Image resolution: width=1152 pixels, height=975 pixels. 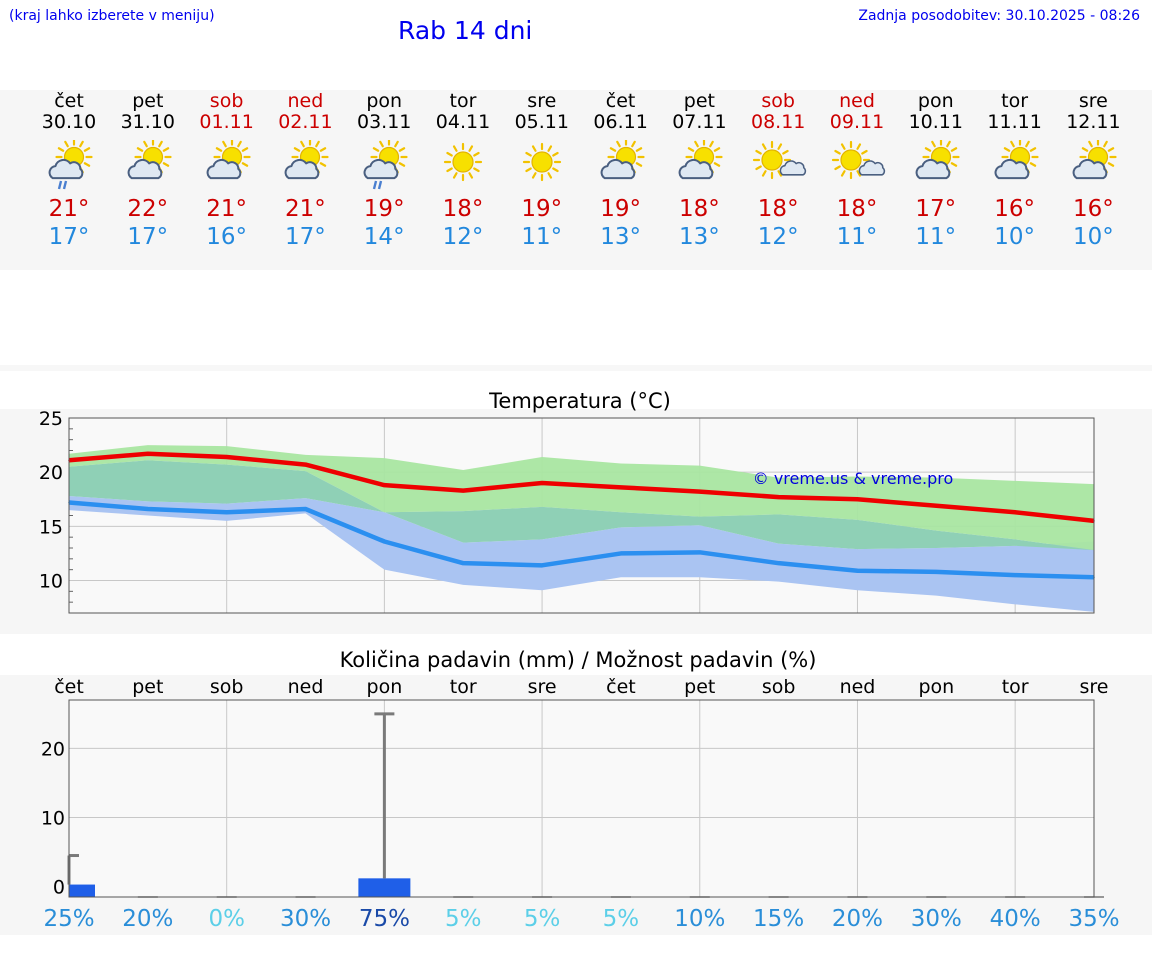 What do you see at coordinates (1094, 687) in the screenshot?
I see `x-category-label: sre` at bounding box center [1094, 687].